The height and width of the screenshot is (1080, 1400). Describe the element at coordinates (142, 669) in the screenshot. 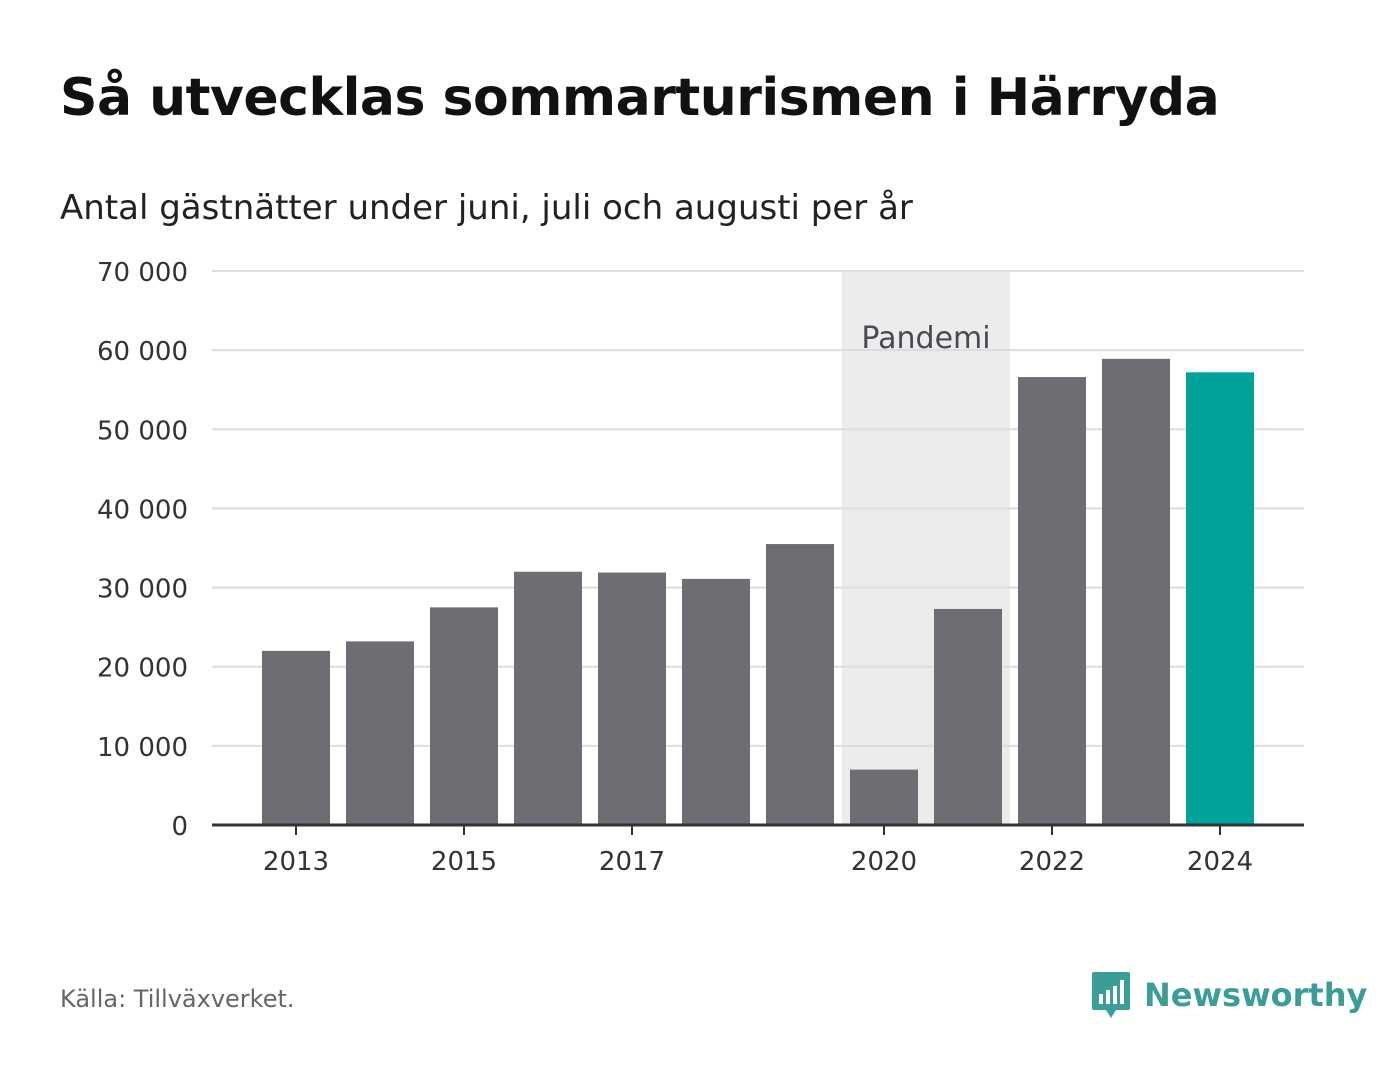

I see `y-tick-label: 20 000` at that location.